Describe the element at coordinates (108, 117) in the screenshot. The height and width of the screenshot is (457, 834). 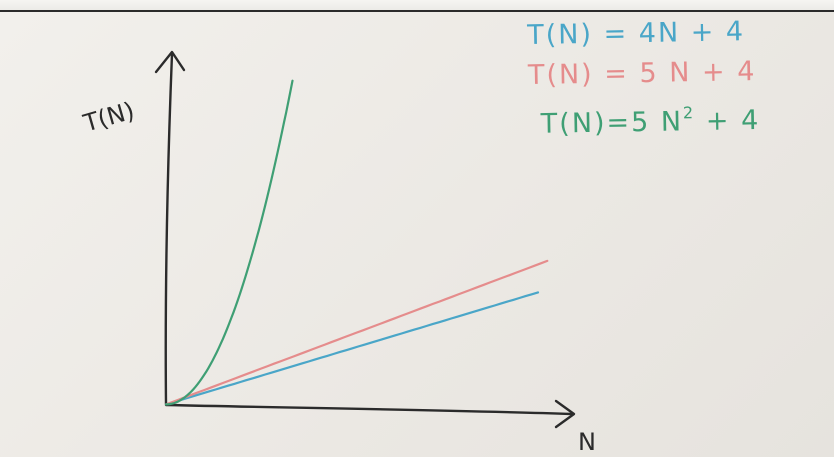
I see `y-axis-label: T(N)` at that location.